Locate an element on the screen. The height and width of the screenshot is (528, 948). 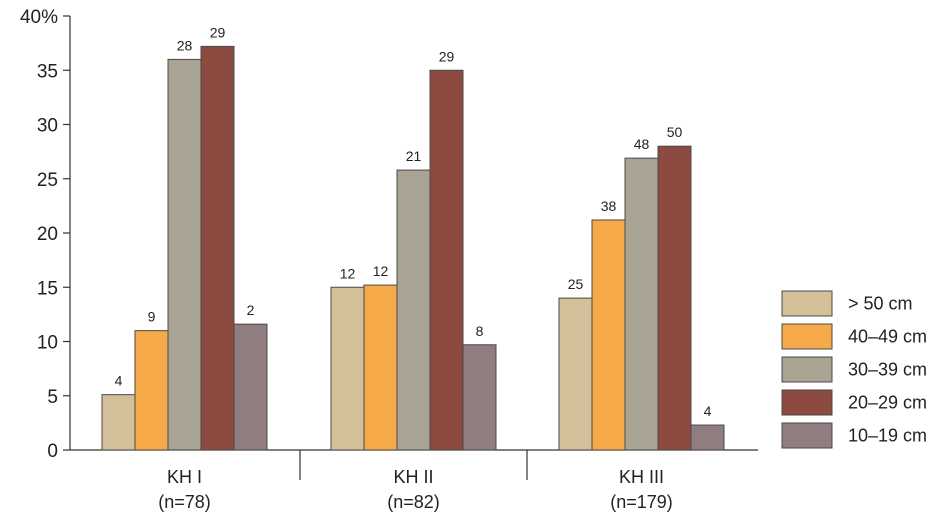
bar-value-label: 48 is located at coordinates (642, 144).